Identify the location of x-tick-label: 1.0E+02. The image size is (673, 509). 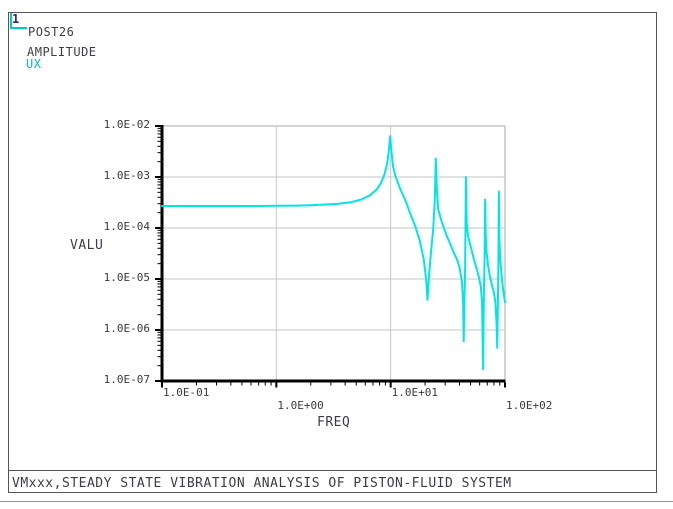
(529, 405).